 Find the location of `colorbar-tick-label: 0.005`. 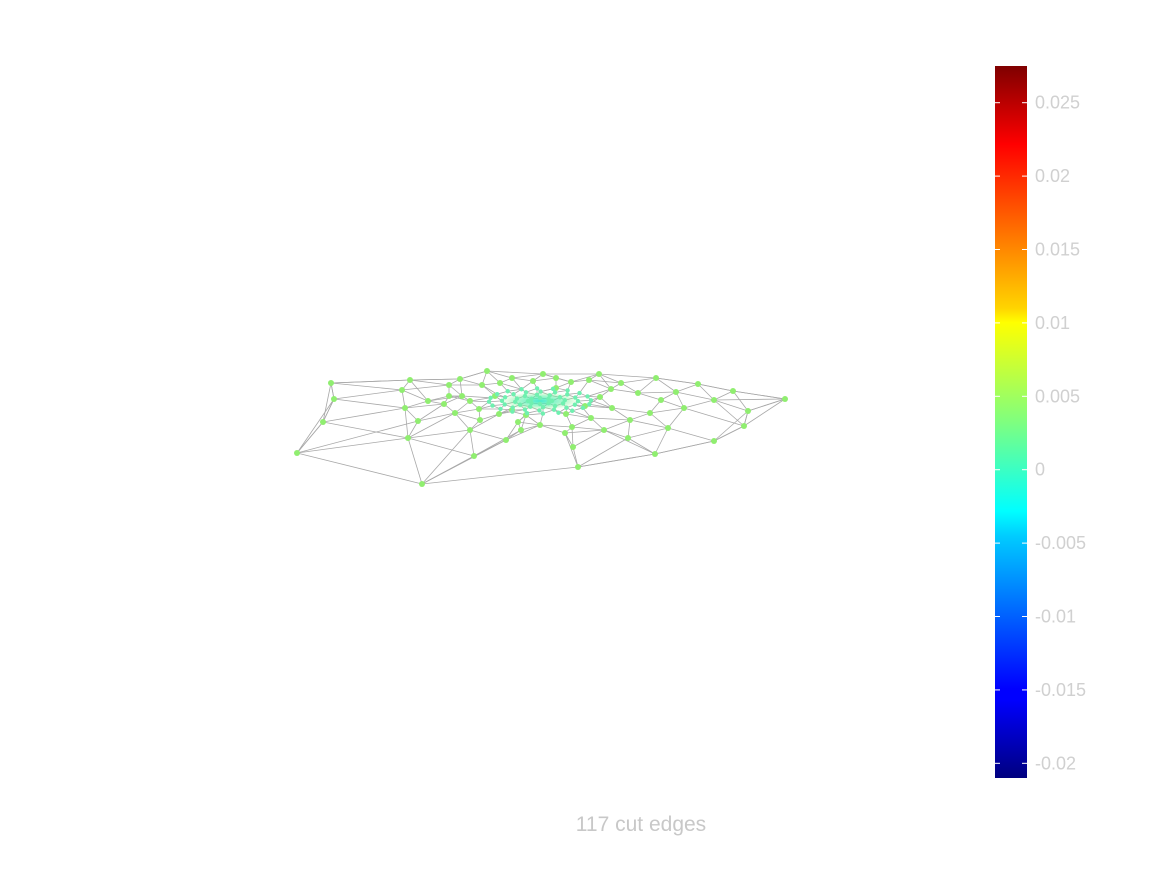

colorbar-tick-label: 0.005 is located at coordinates (1057, 396).